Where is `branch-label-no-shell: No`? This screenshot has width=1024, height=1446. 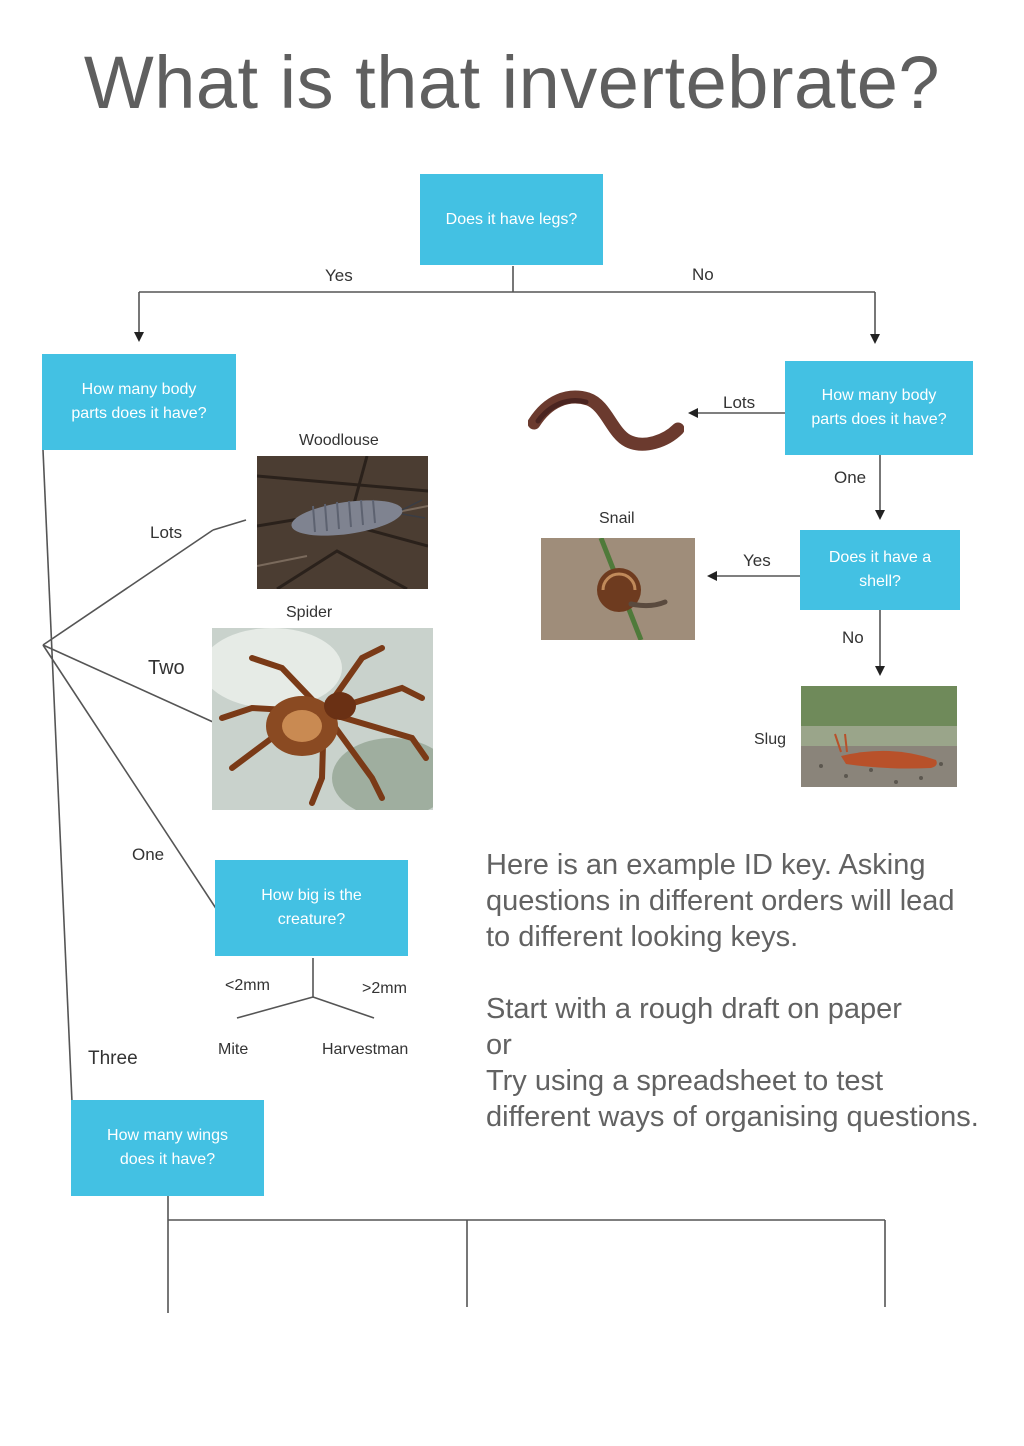
branch-label-no-shell: No is located at coordinates (853, 637).